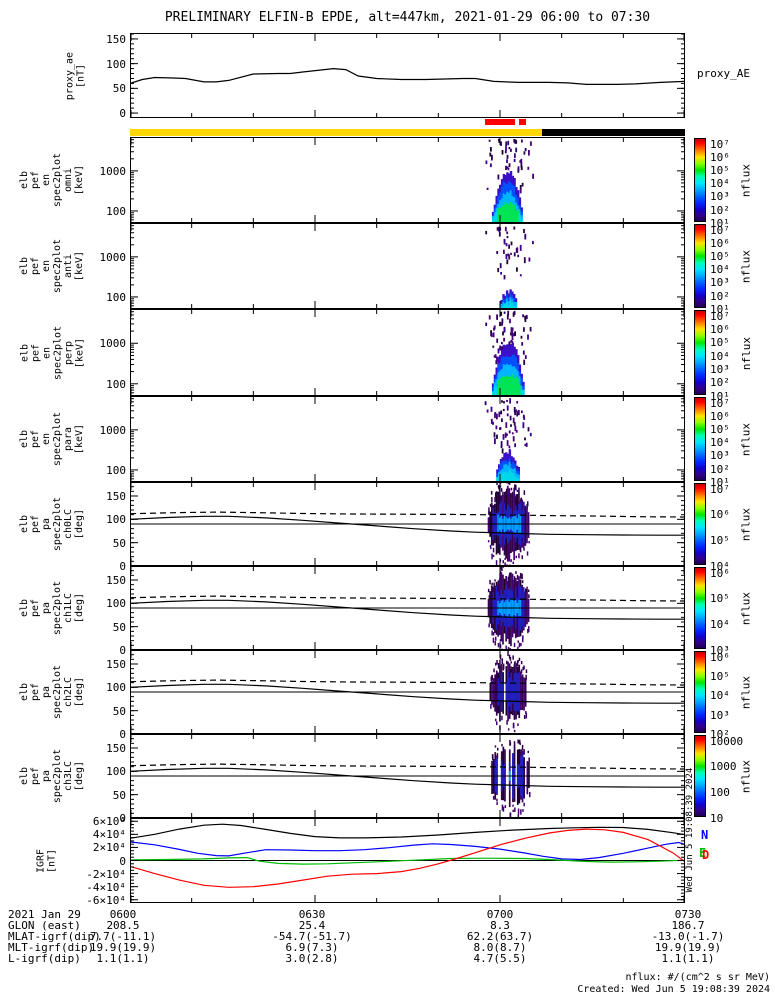  Describe the element at coordinates (720, 793) in the screenshot. I see `colorbar-tick-label: 100` at that location.